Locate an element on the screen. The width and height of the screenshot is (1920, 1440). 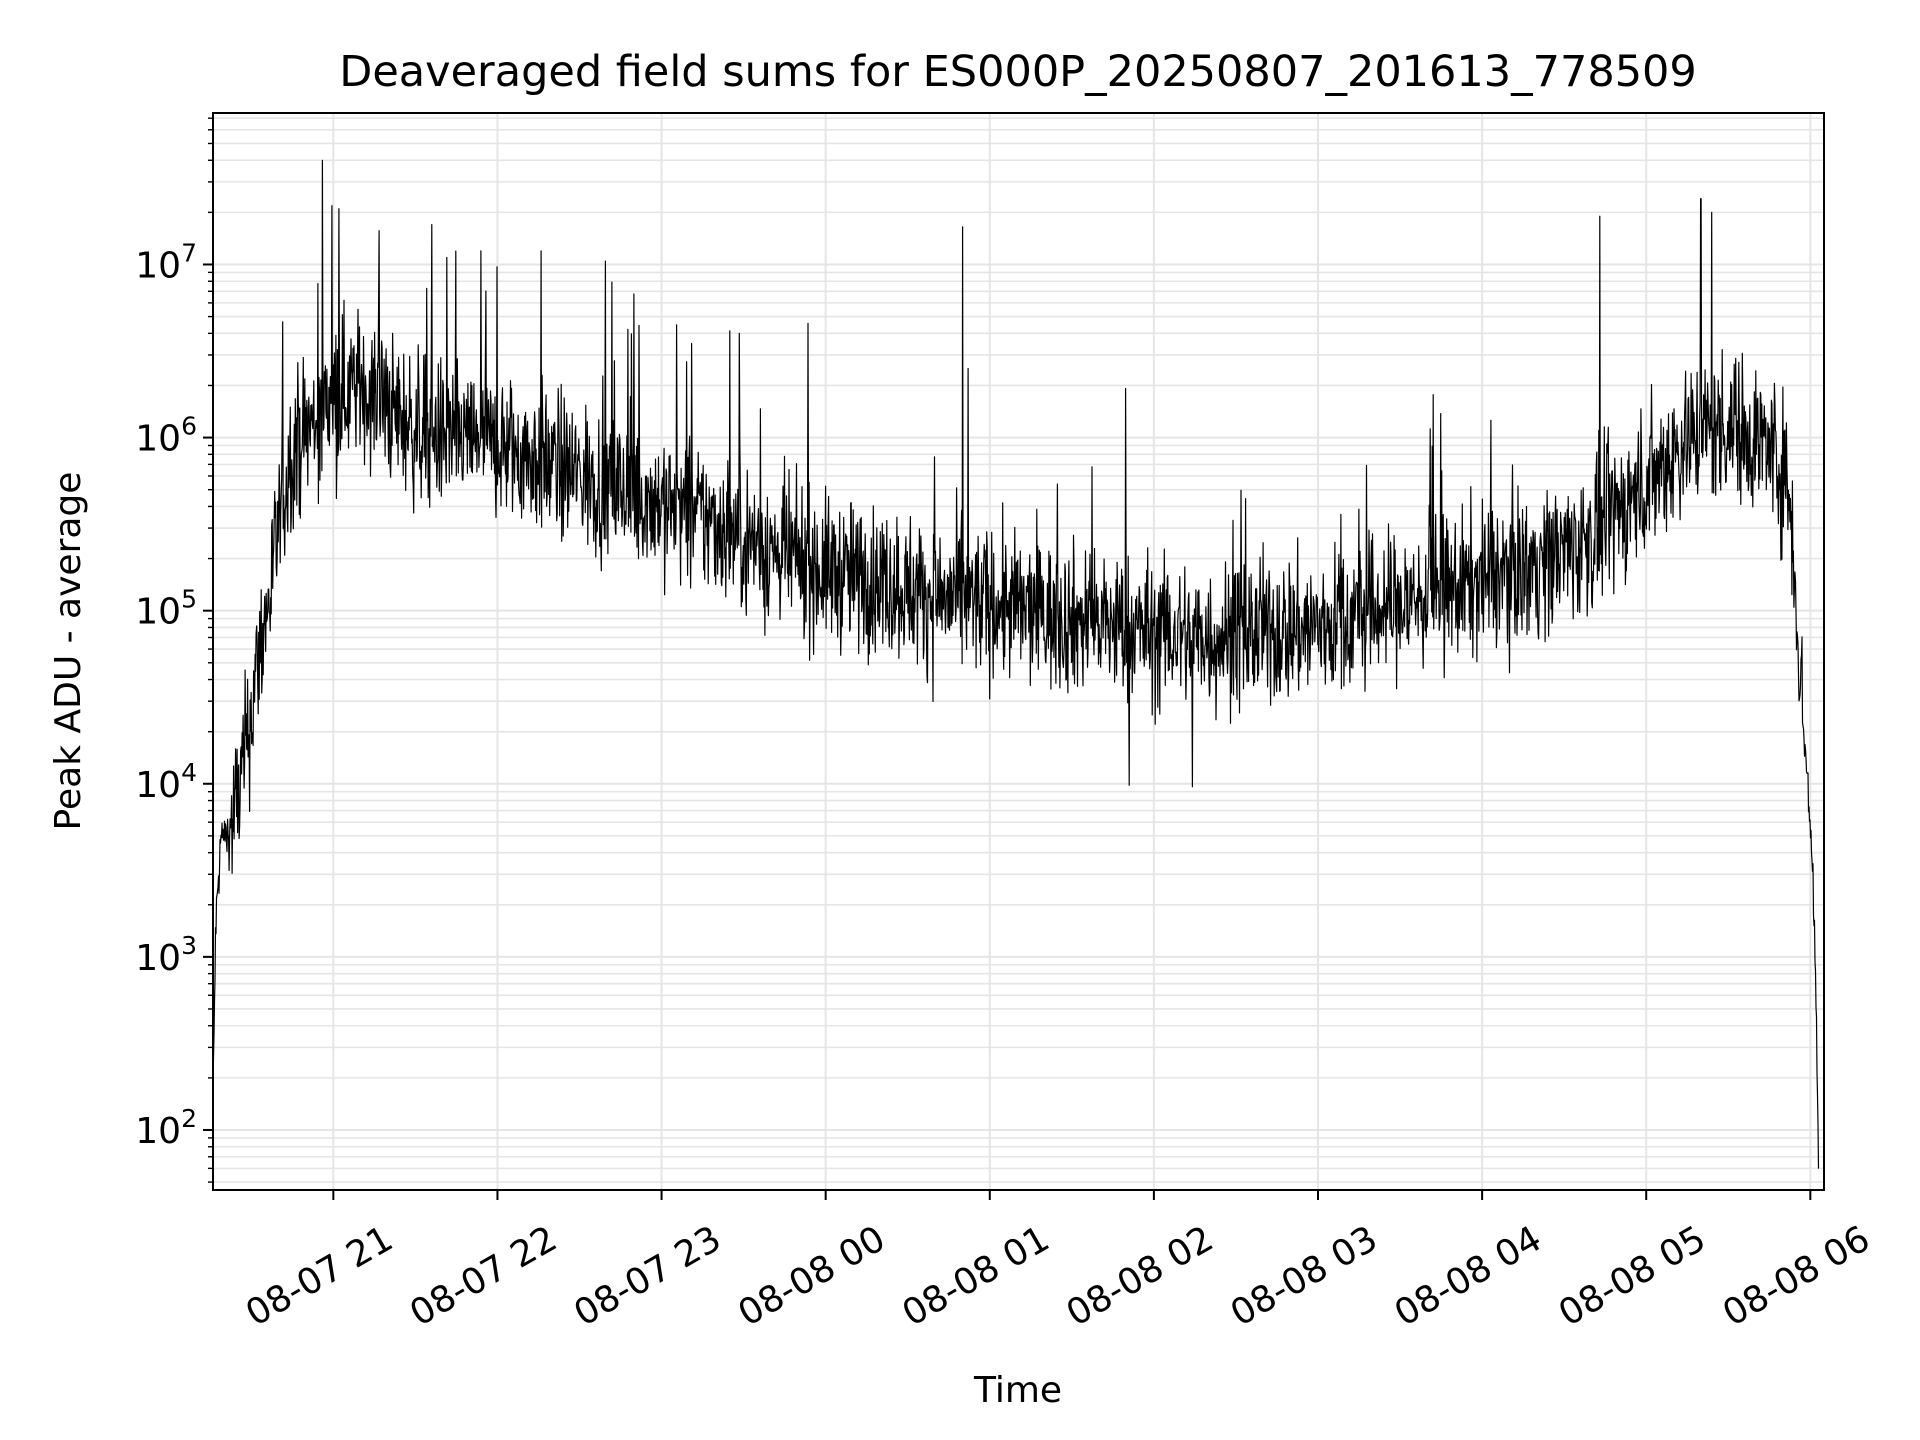
y-tick-label: 10³ is located at coordinates (166, 955).